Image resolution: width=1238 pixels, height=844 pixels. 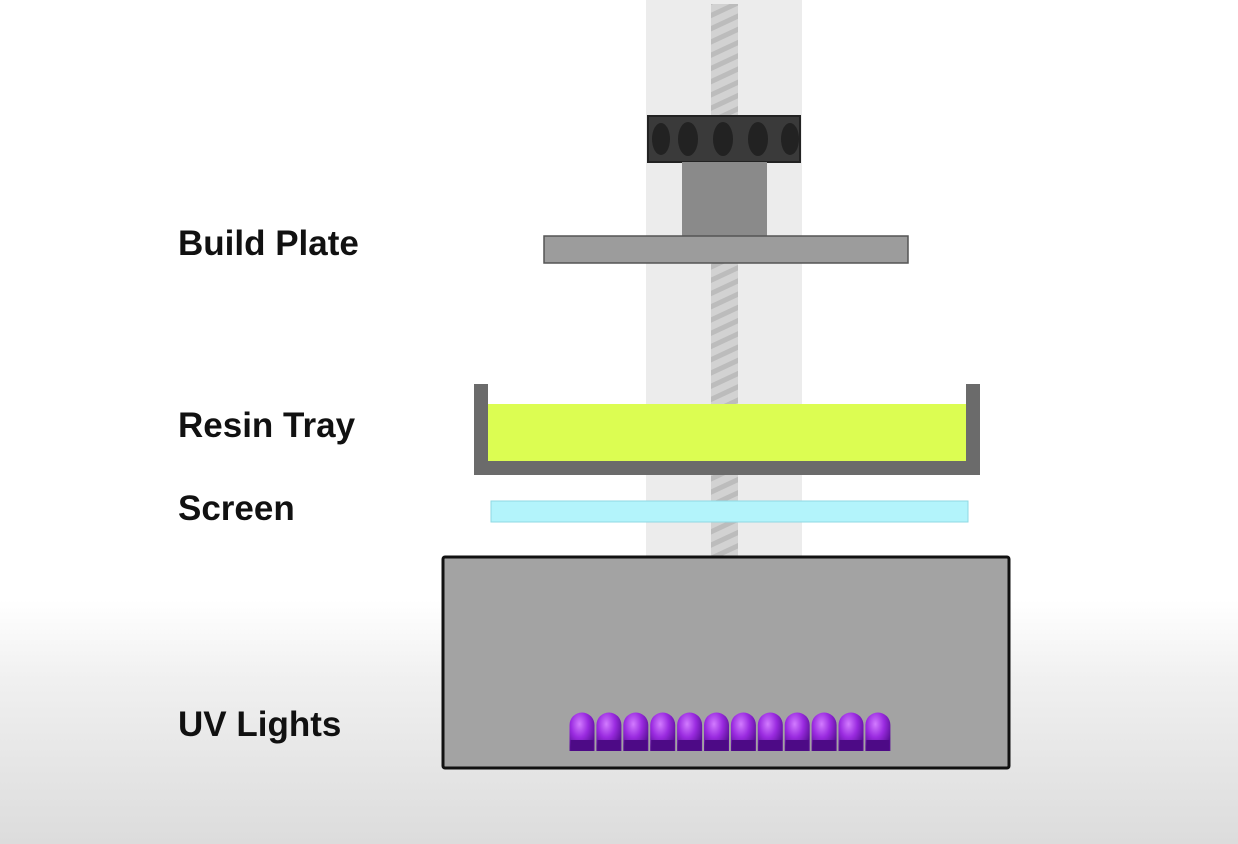 What do you see at coordinates (260, 724) in the screenshot?
I see `label-uv-lights: UV Lights` at bounding box center [260, 724].